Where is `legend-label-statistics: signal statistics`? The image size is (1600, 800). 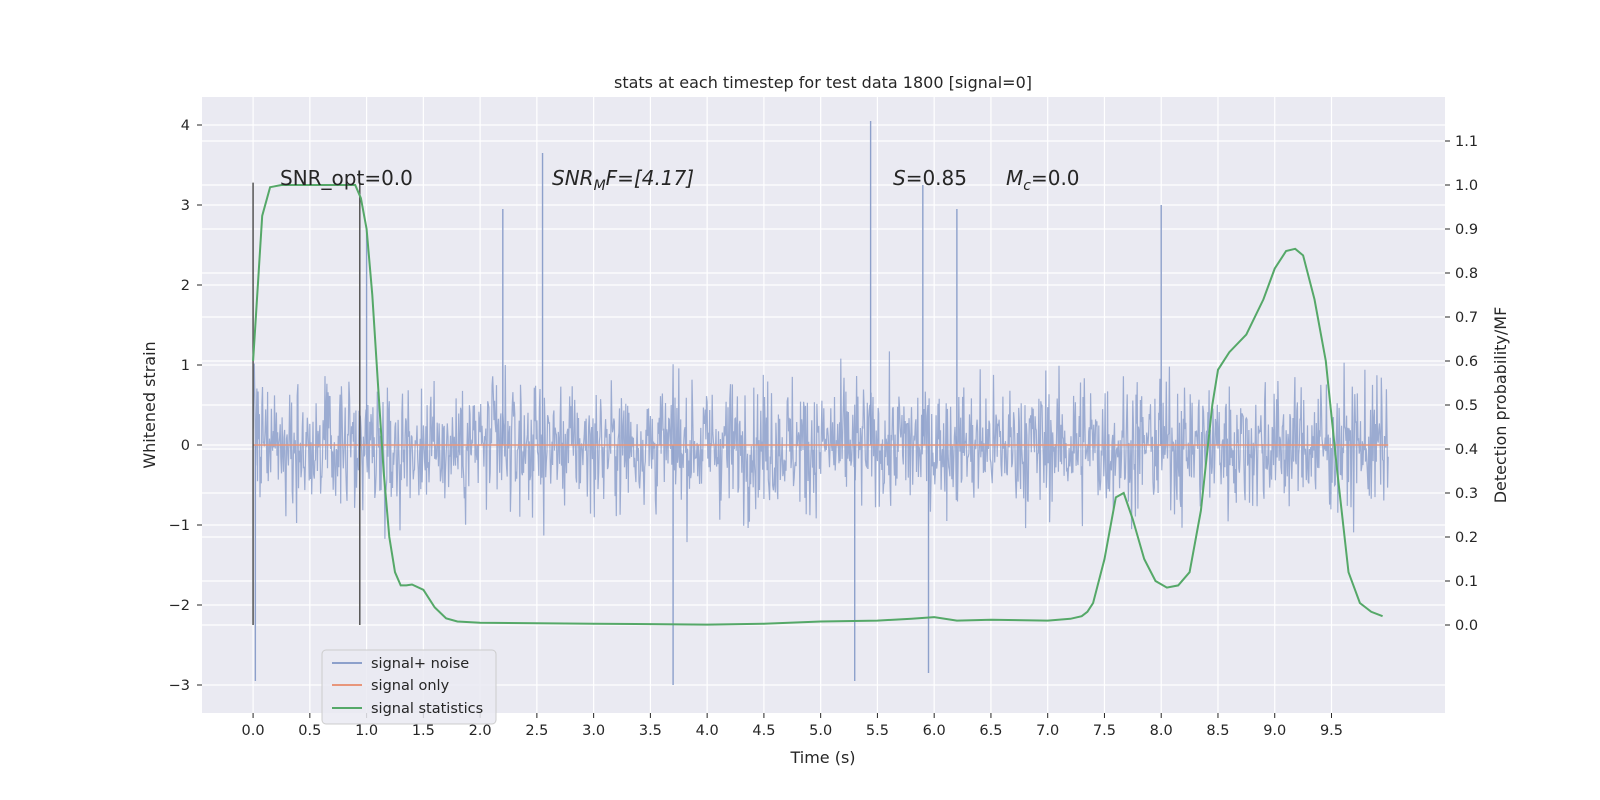
legend-label-statistics: signal statistics is located at coordinates (427, 709).